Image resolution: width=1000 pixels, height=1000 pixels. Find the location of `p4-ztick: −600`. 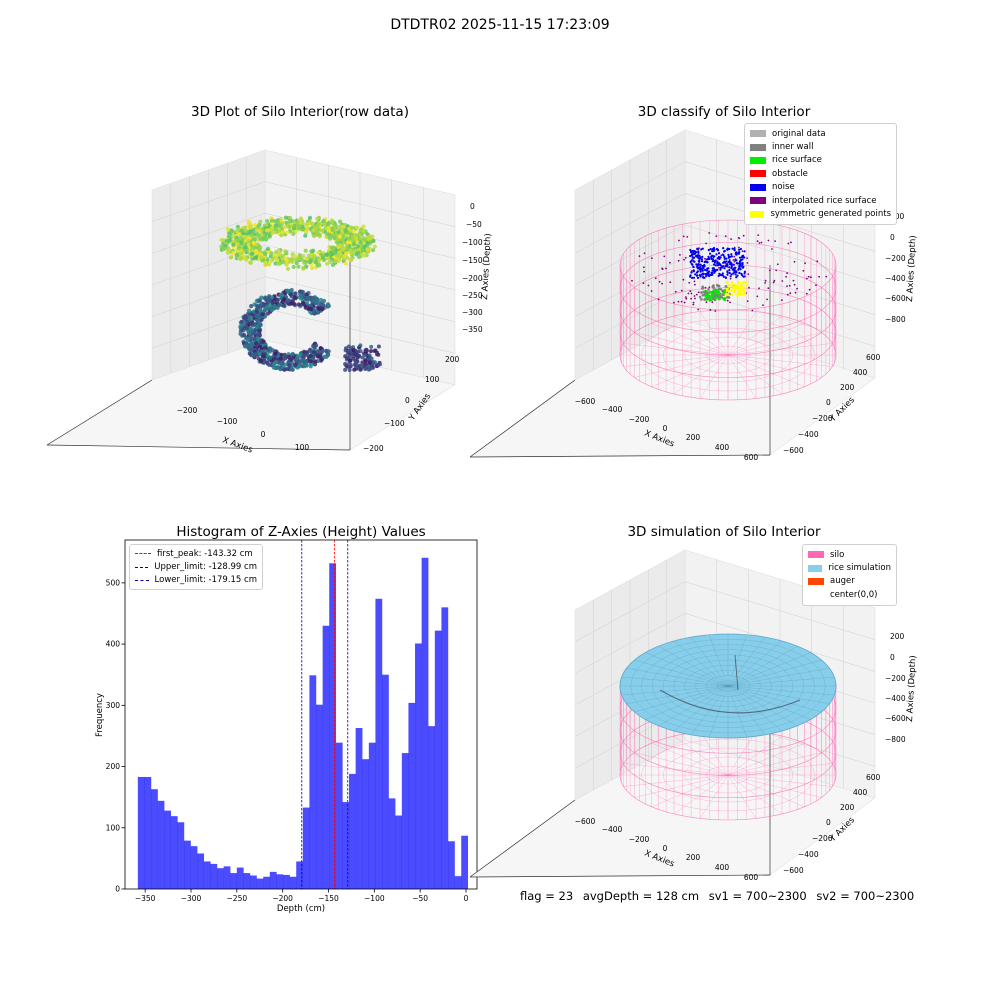

p4-ztick: −600 is located at coordinates (895, 718).